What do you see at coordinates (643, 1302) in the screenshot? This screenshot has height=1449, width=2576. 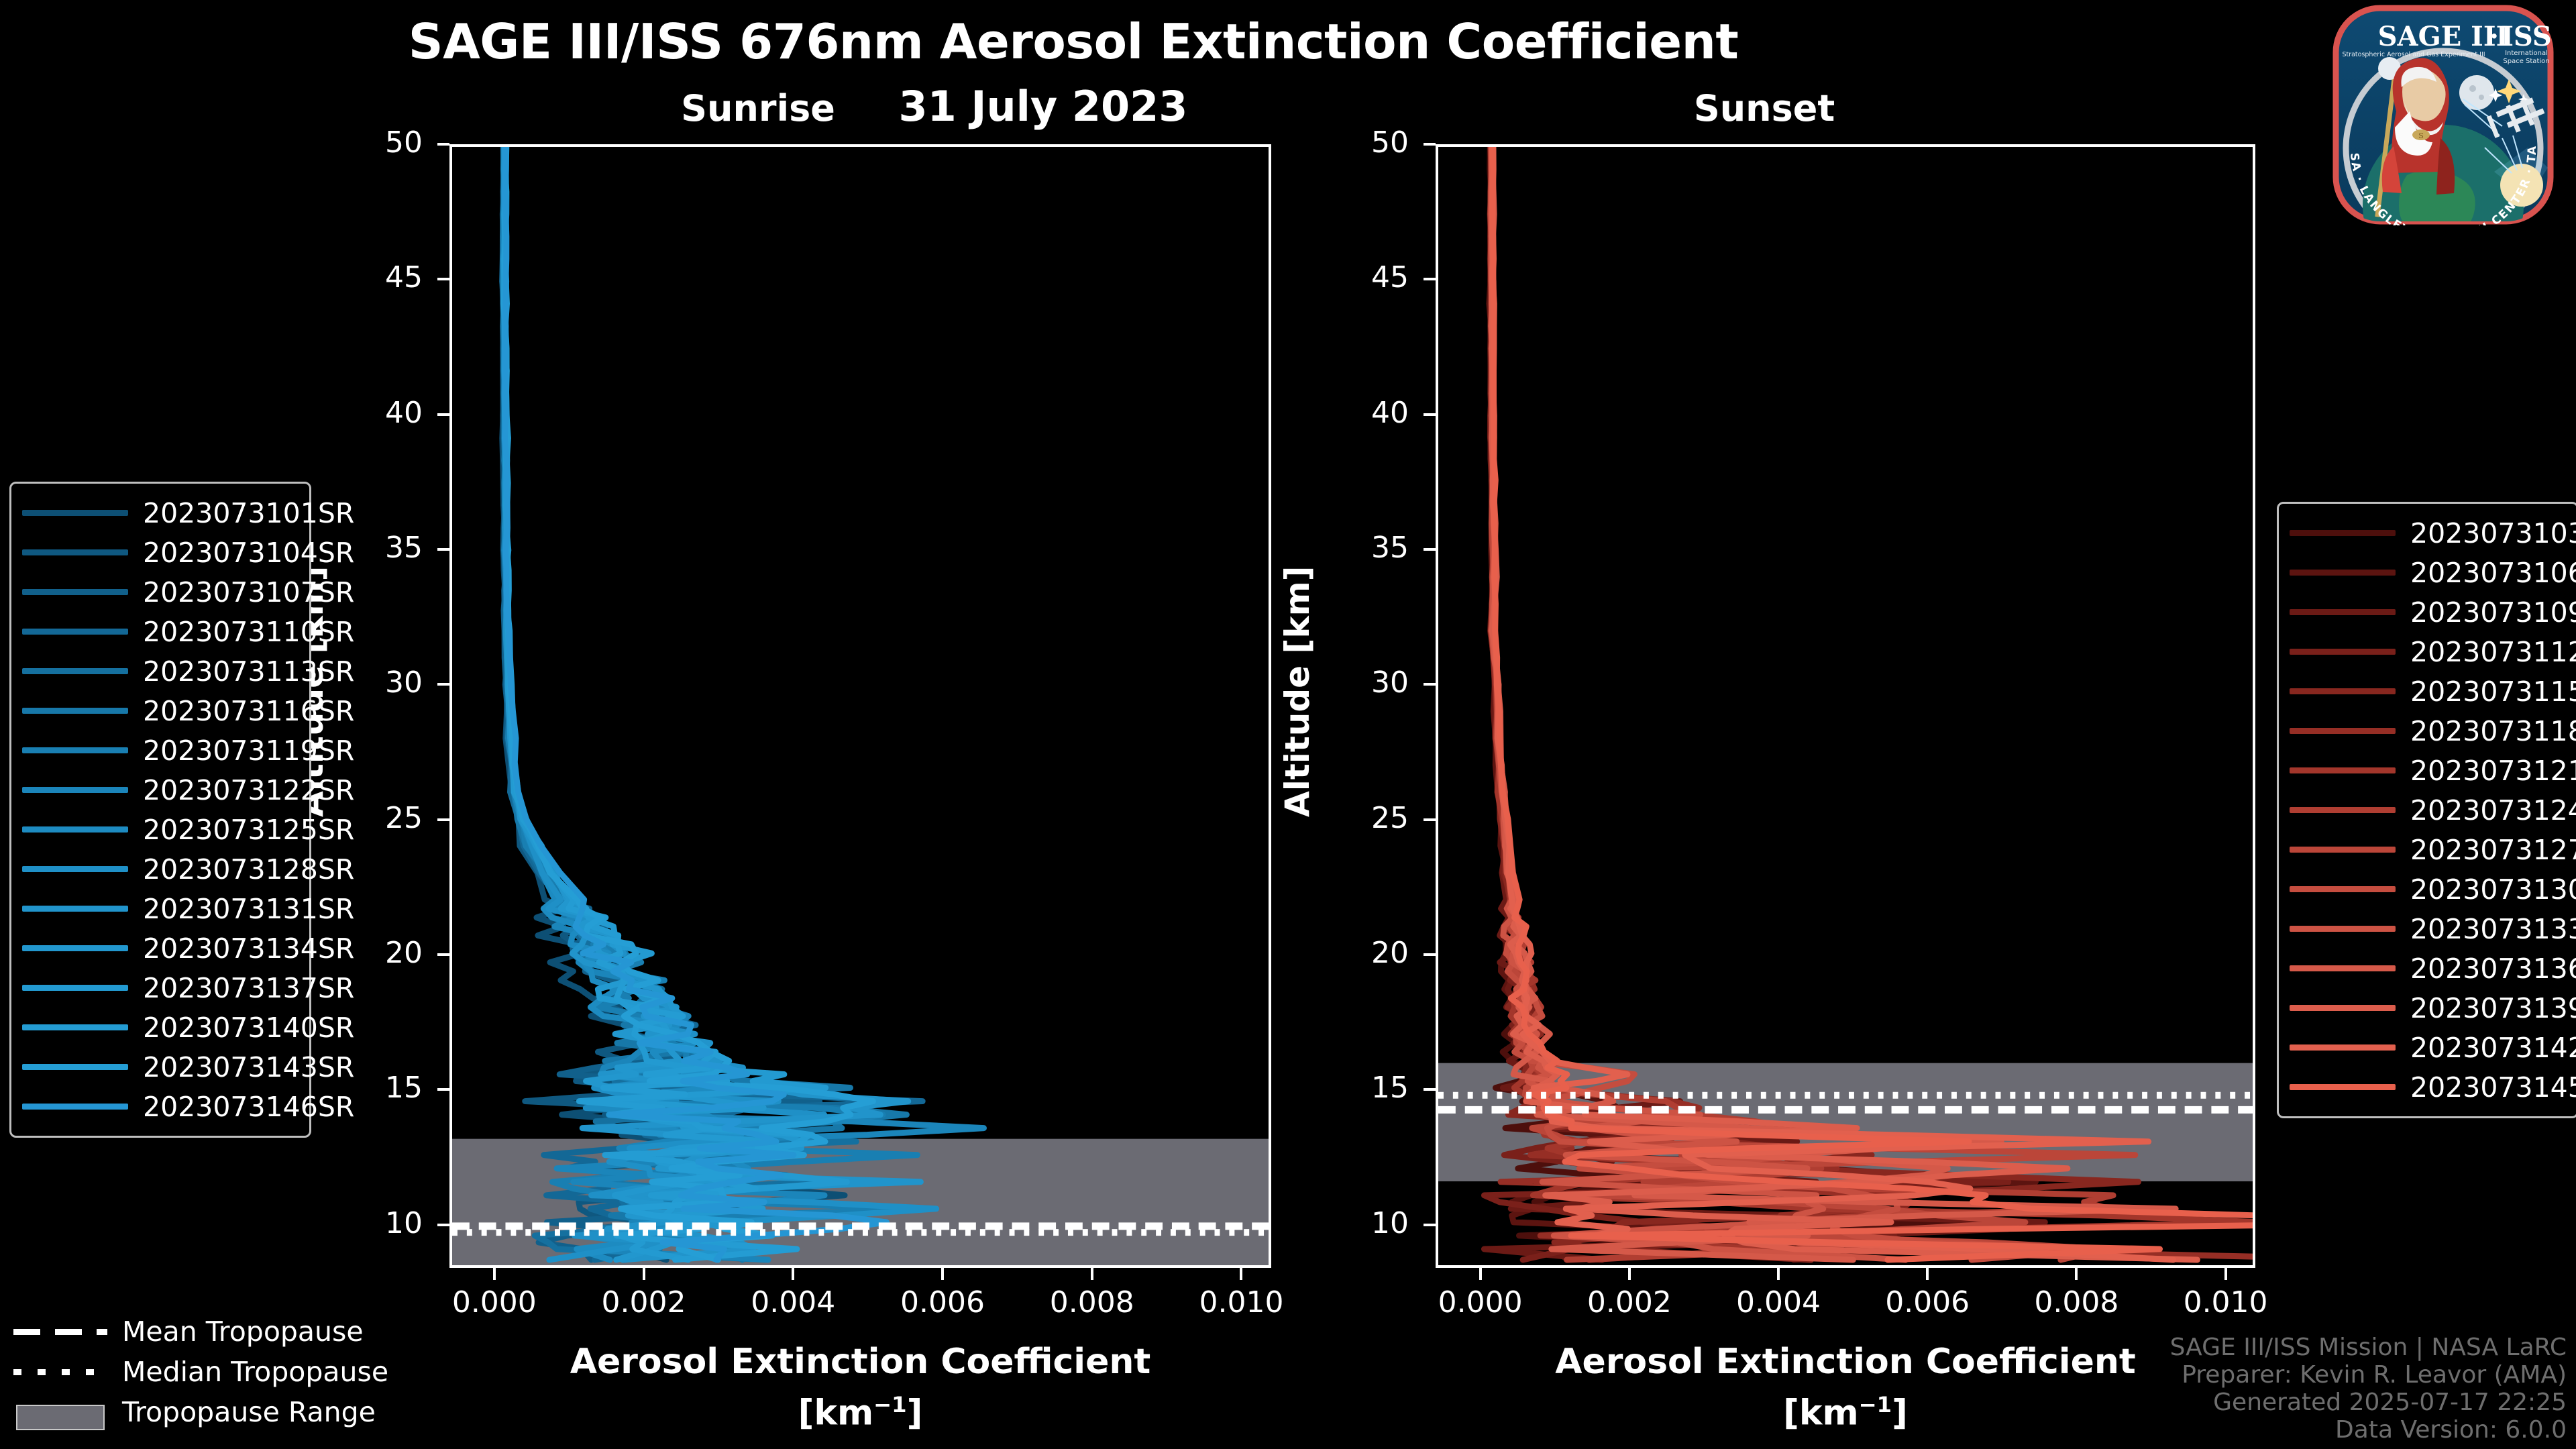 I see `xtick-label-sunrise-0.002: 0.002` at bounding box center [643, 1302].